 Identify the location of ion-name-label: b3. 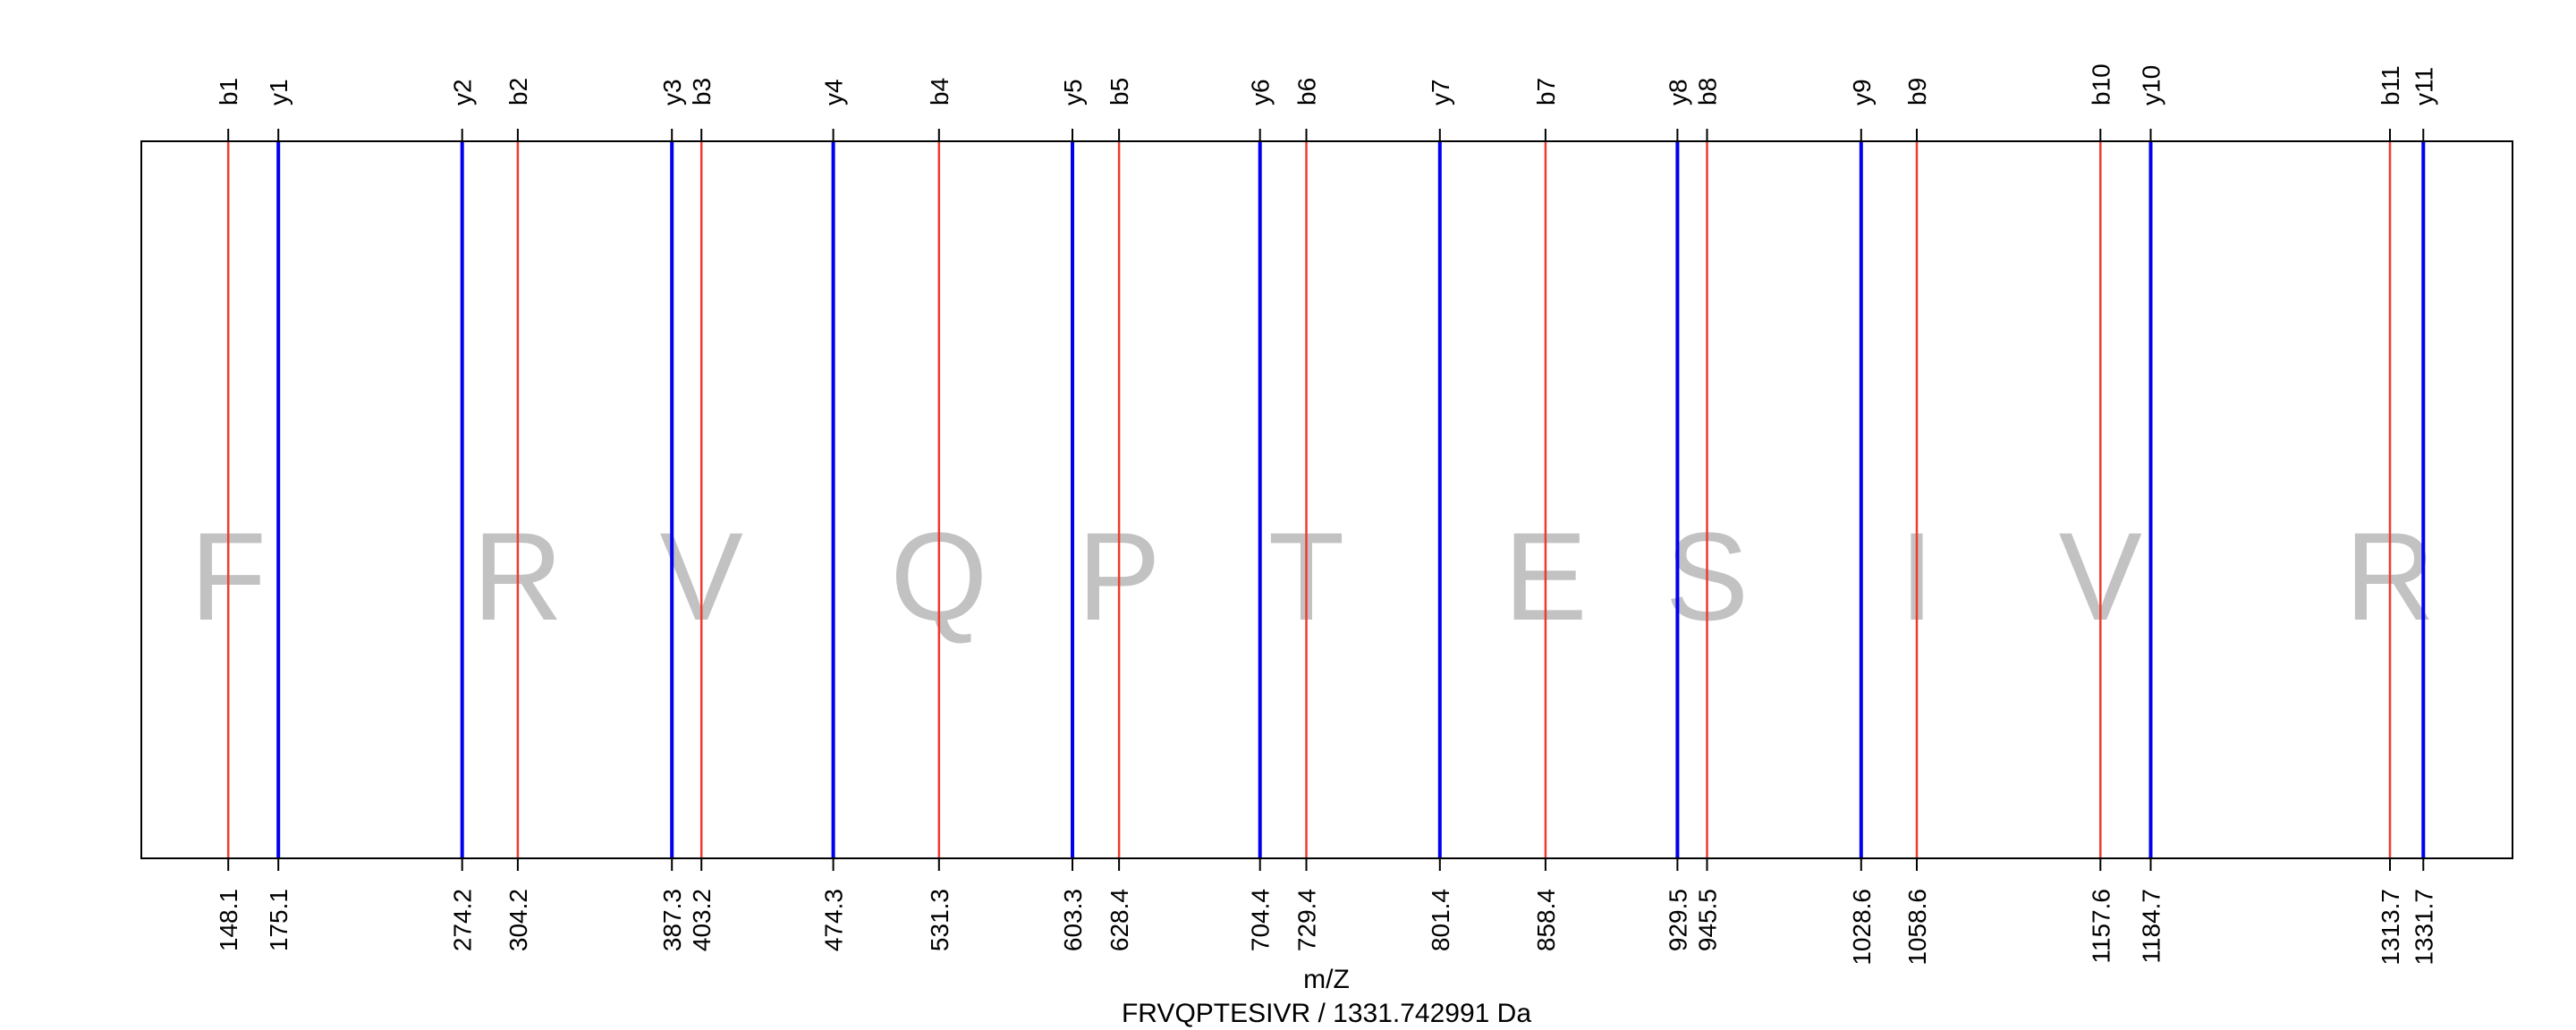
(702, 92).